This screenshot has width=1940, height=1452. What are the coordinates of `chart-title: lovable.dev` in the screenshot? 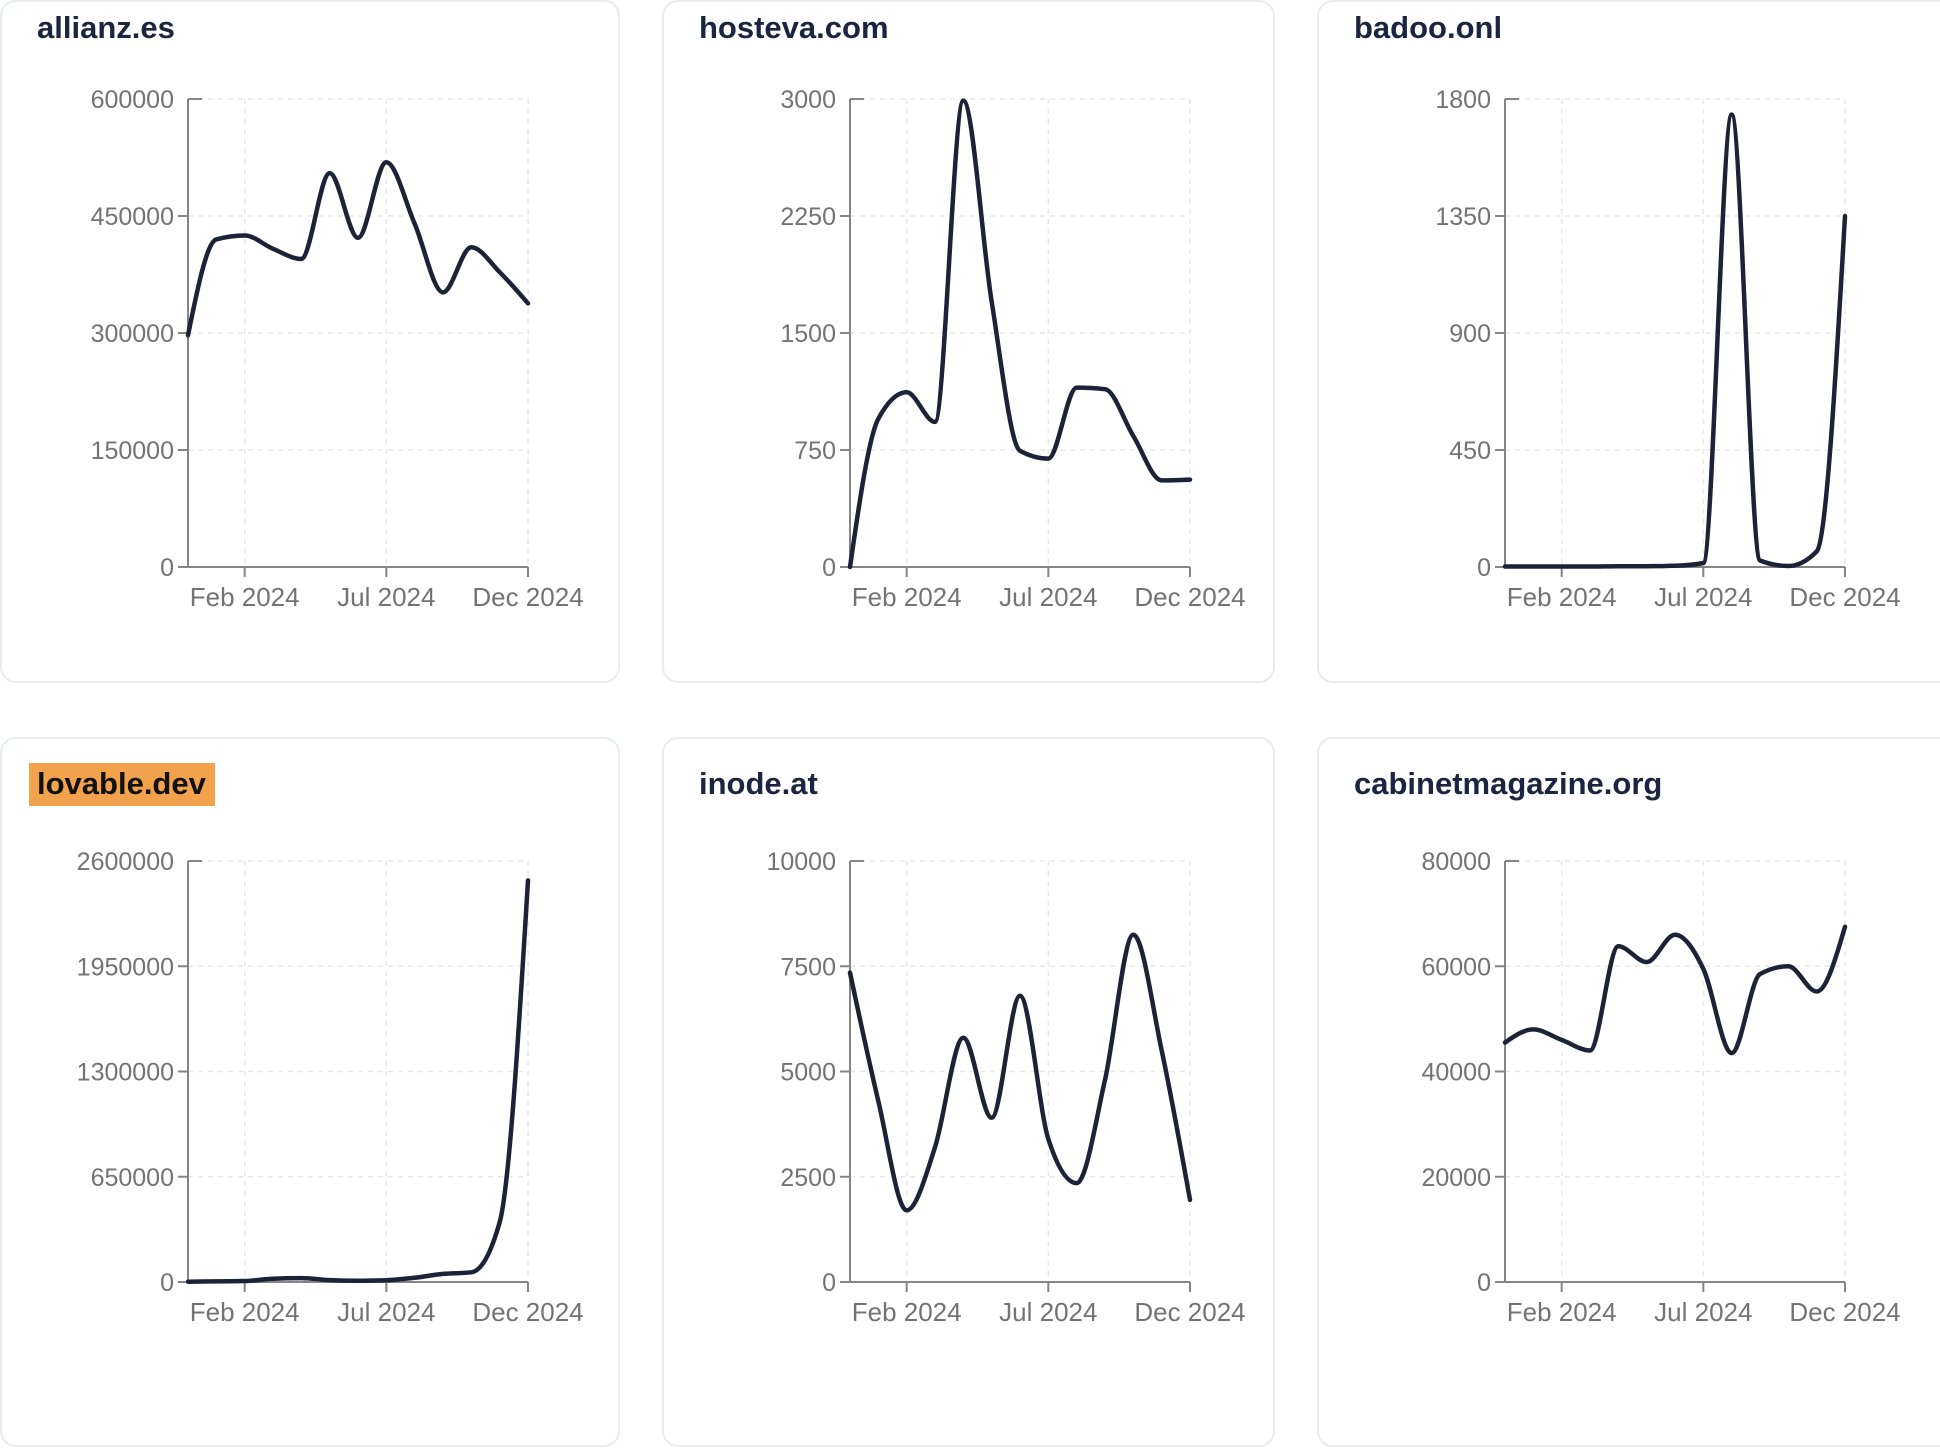 It's located at (122, 784).